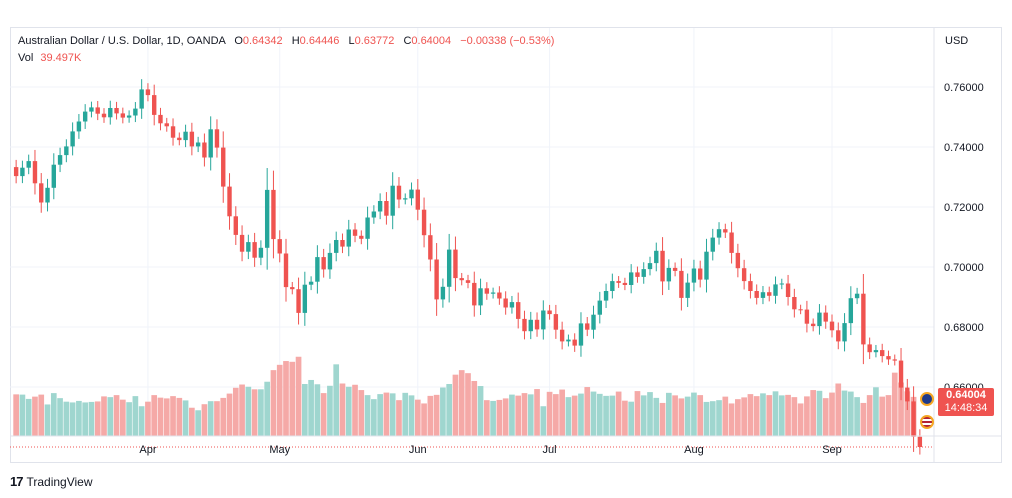 The height and width of the screenshot is (498, 1012). I want to click on x-tick-label: Jun, so click(418, 450).